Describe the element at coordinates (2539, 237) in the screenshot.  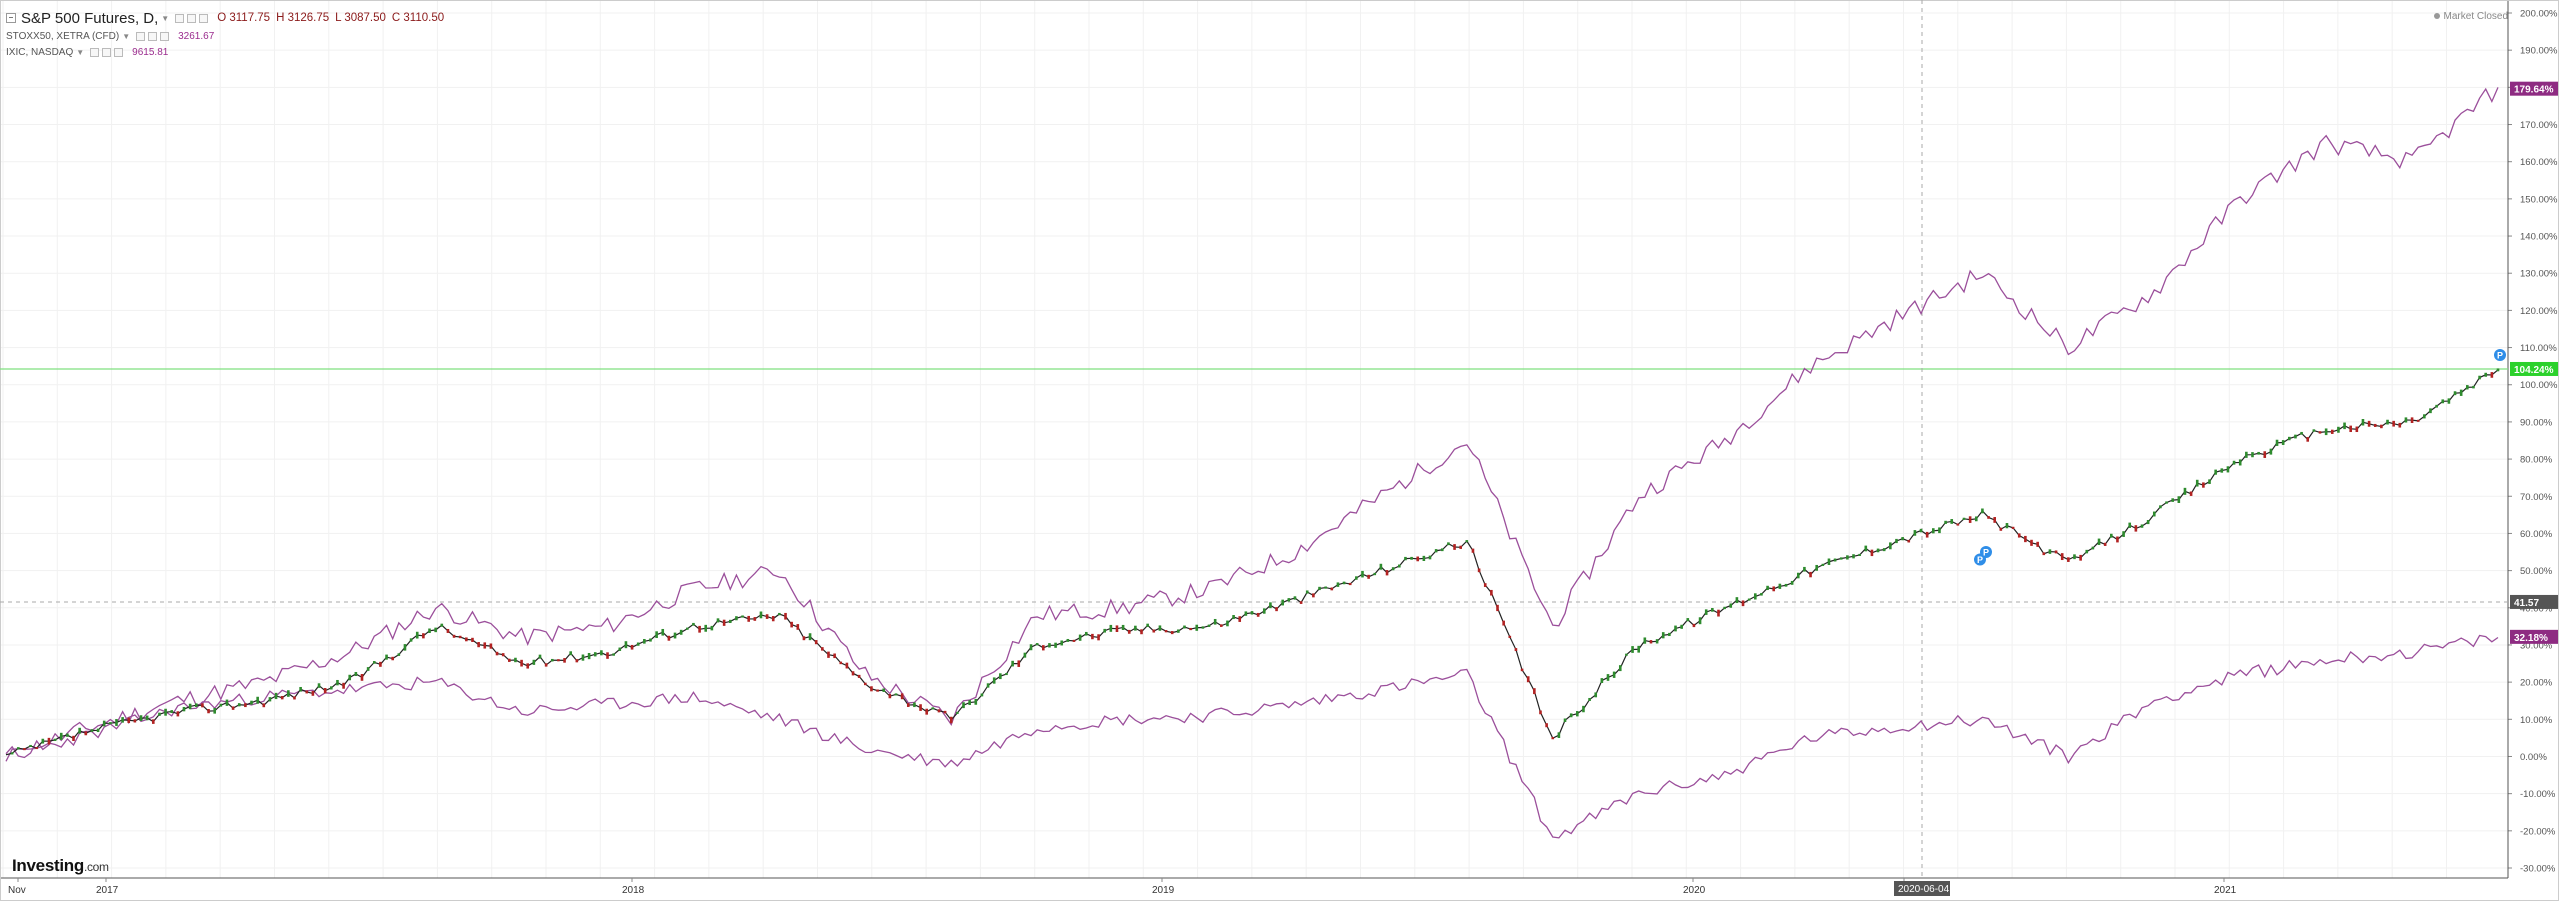
I see `y-axis-label: 140.00%` at that location.